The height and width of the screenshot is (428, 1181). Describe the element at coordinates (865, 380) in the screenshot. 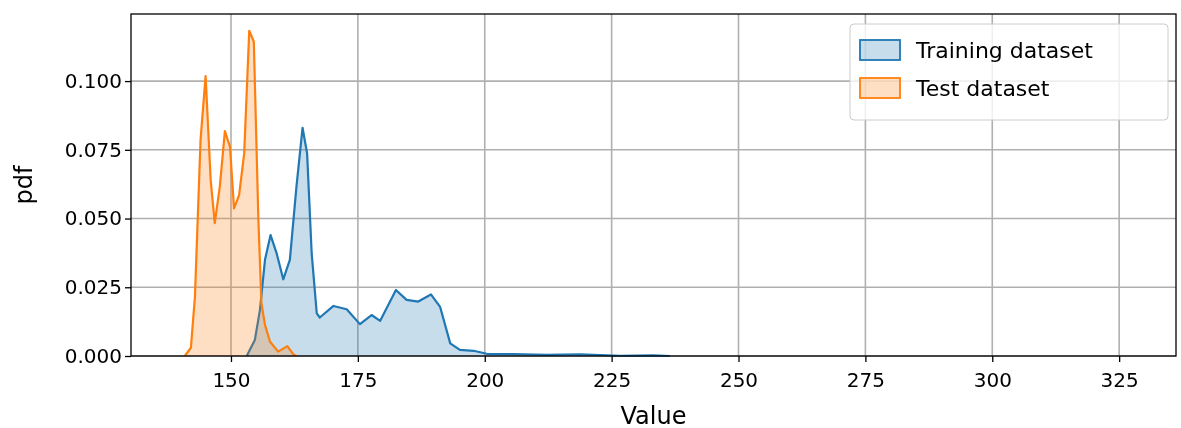

I see `x-tick-label: 275` at that location.